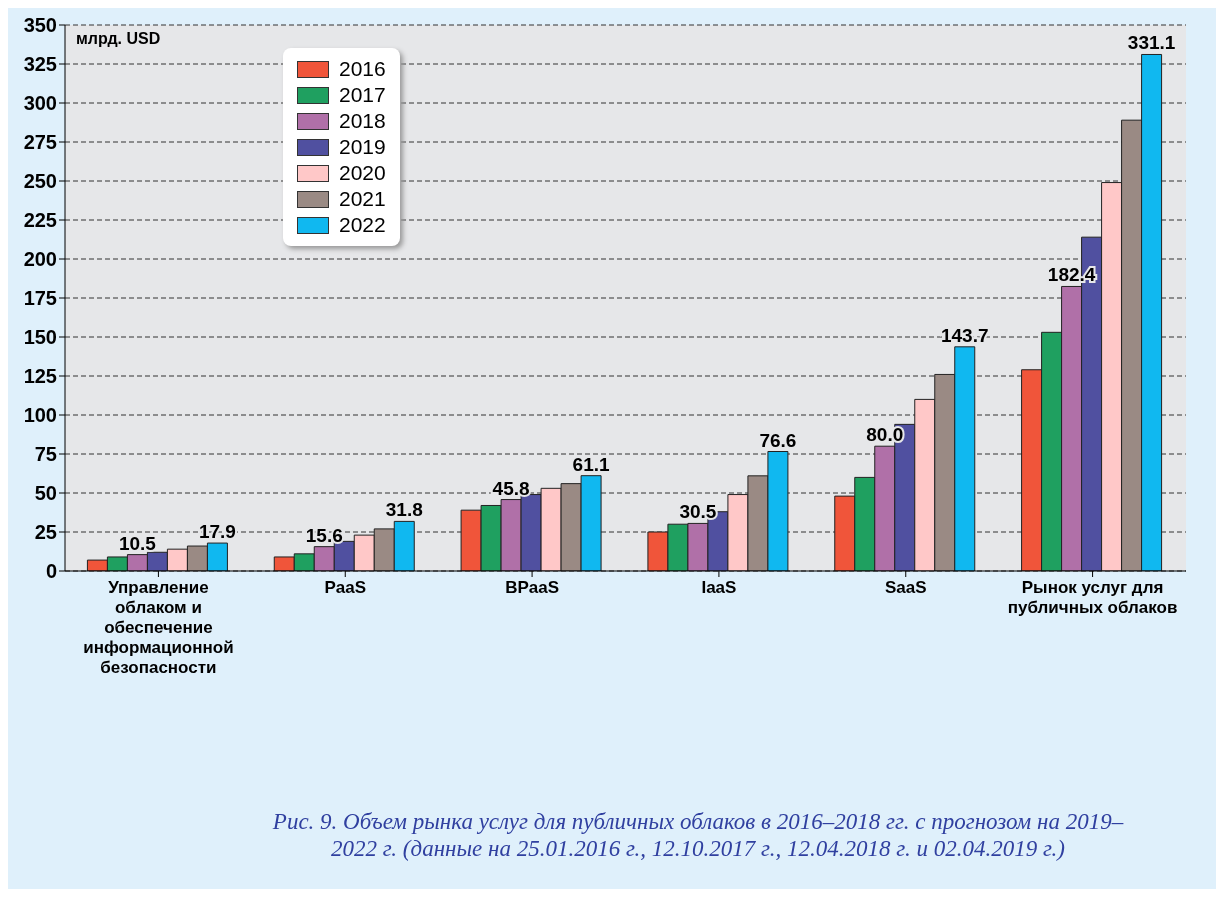  What do you see at coordinates (362, 69) in the screenshot?
I see `legend-label: 2016` at bounding box center [362, 69].